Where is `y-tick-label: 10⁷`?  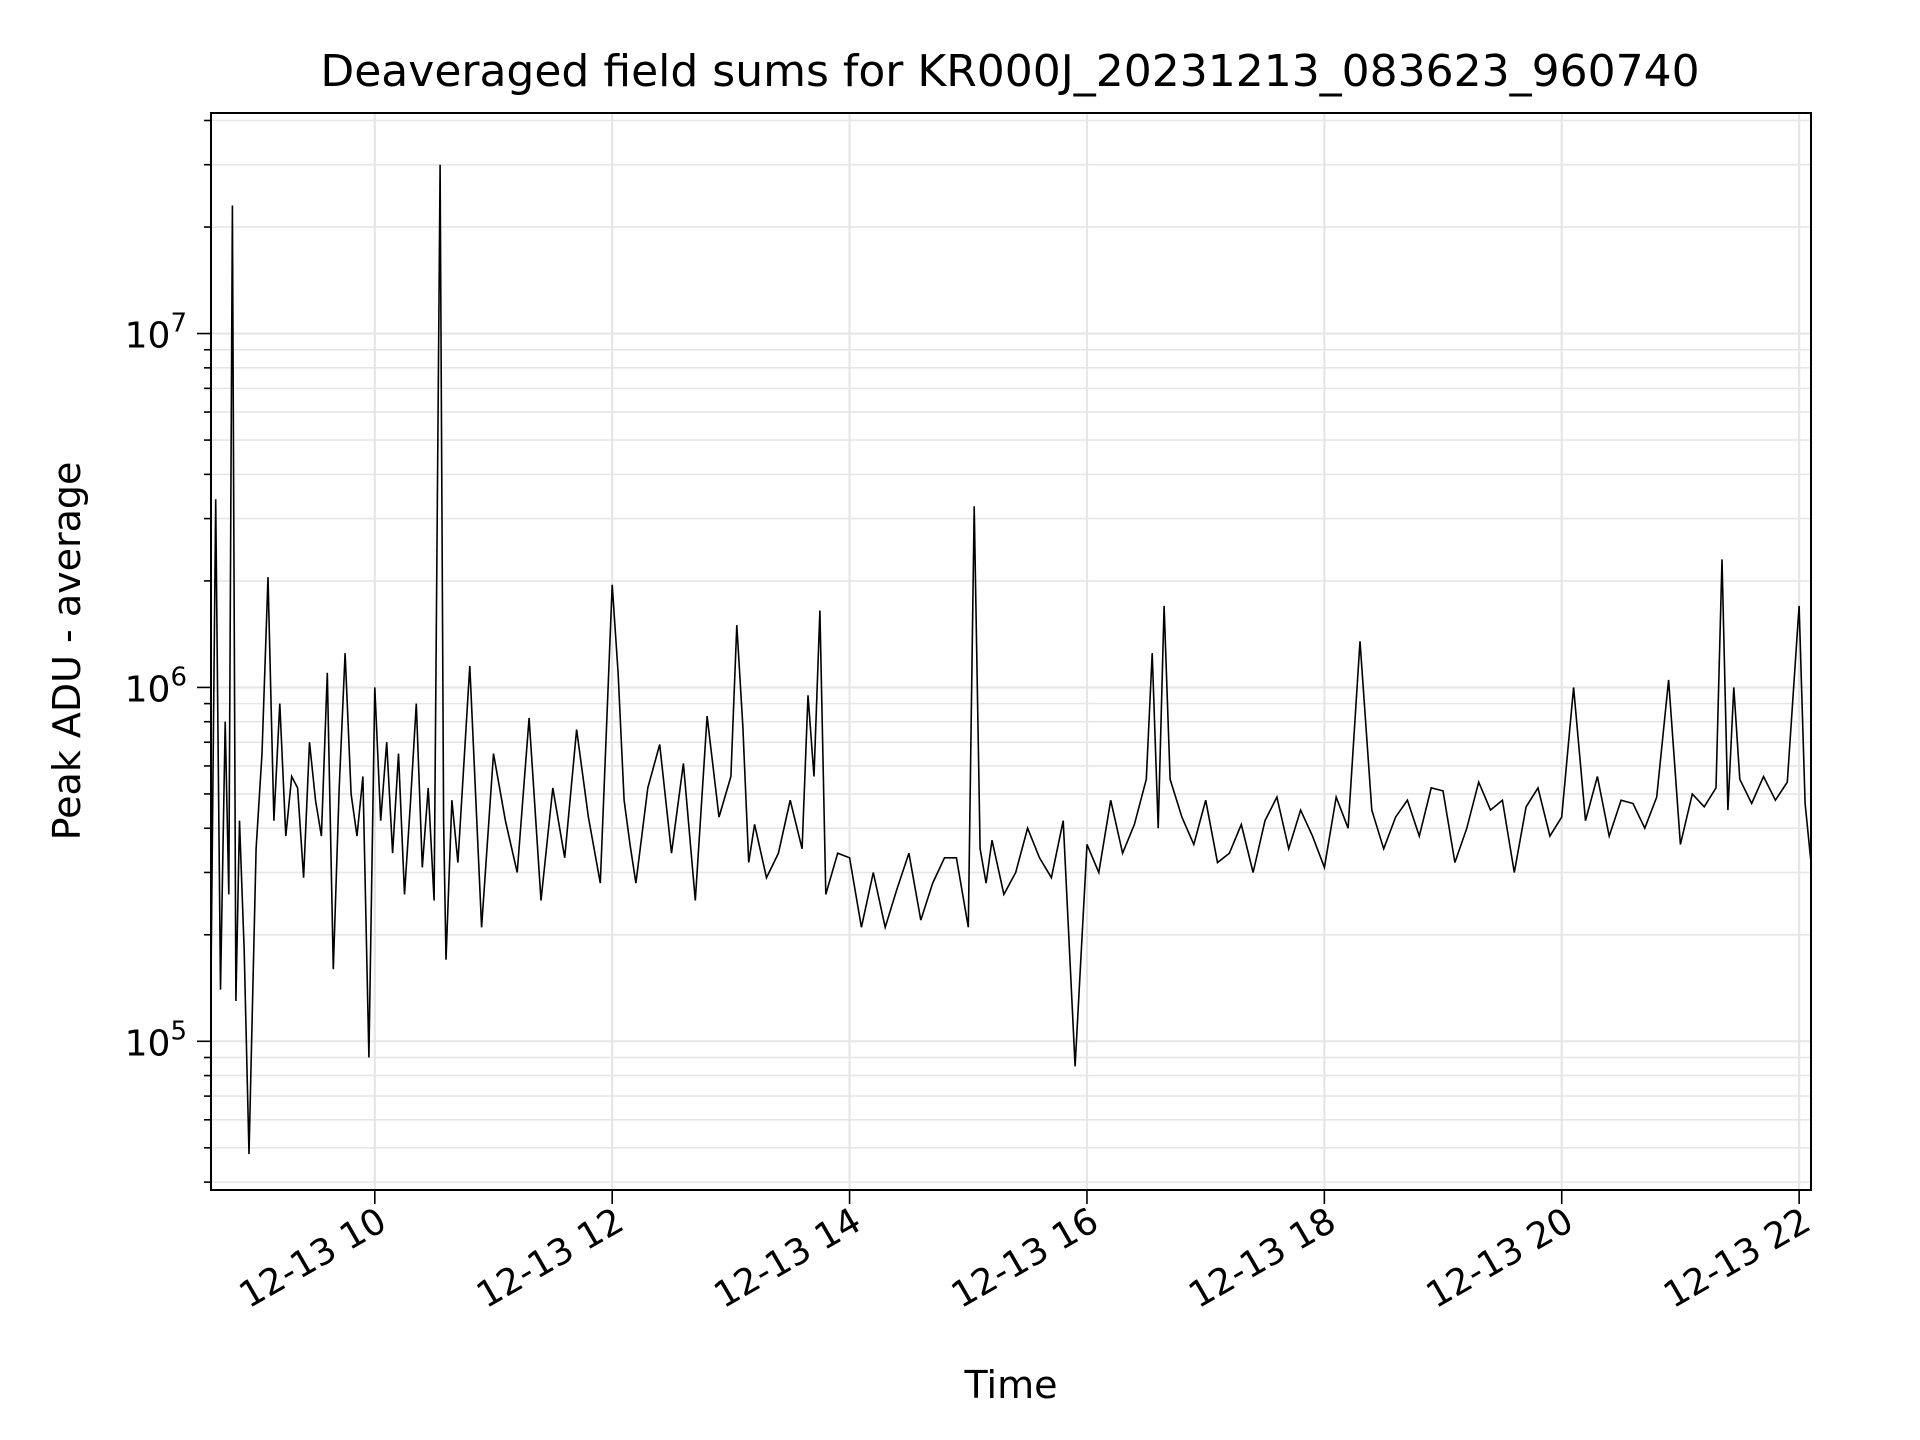
y-tick-label: 10⁷ is located at coordinates (156, 333).